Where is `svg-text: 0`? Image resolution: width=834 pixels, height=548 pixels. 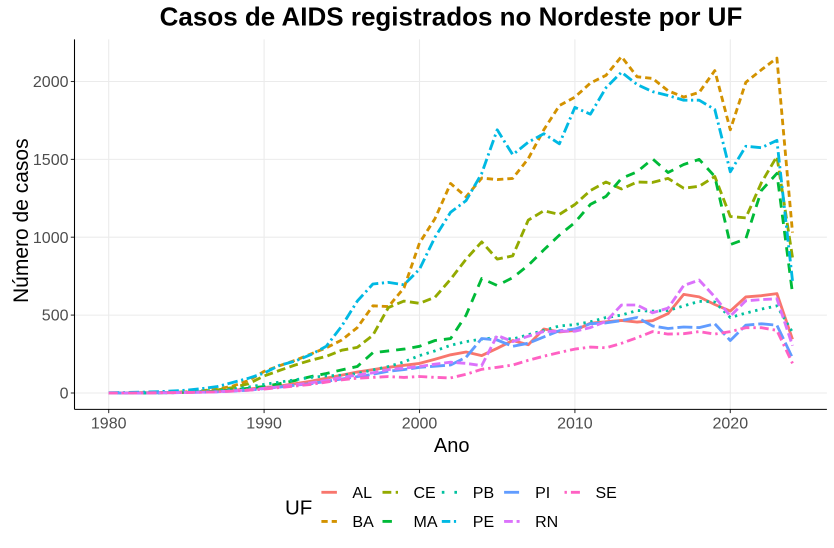
svg-text: 0 is located at coordinates (64, 394).